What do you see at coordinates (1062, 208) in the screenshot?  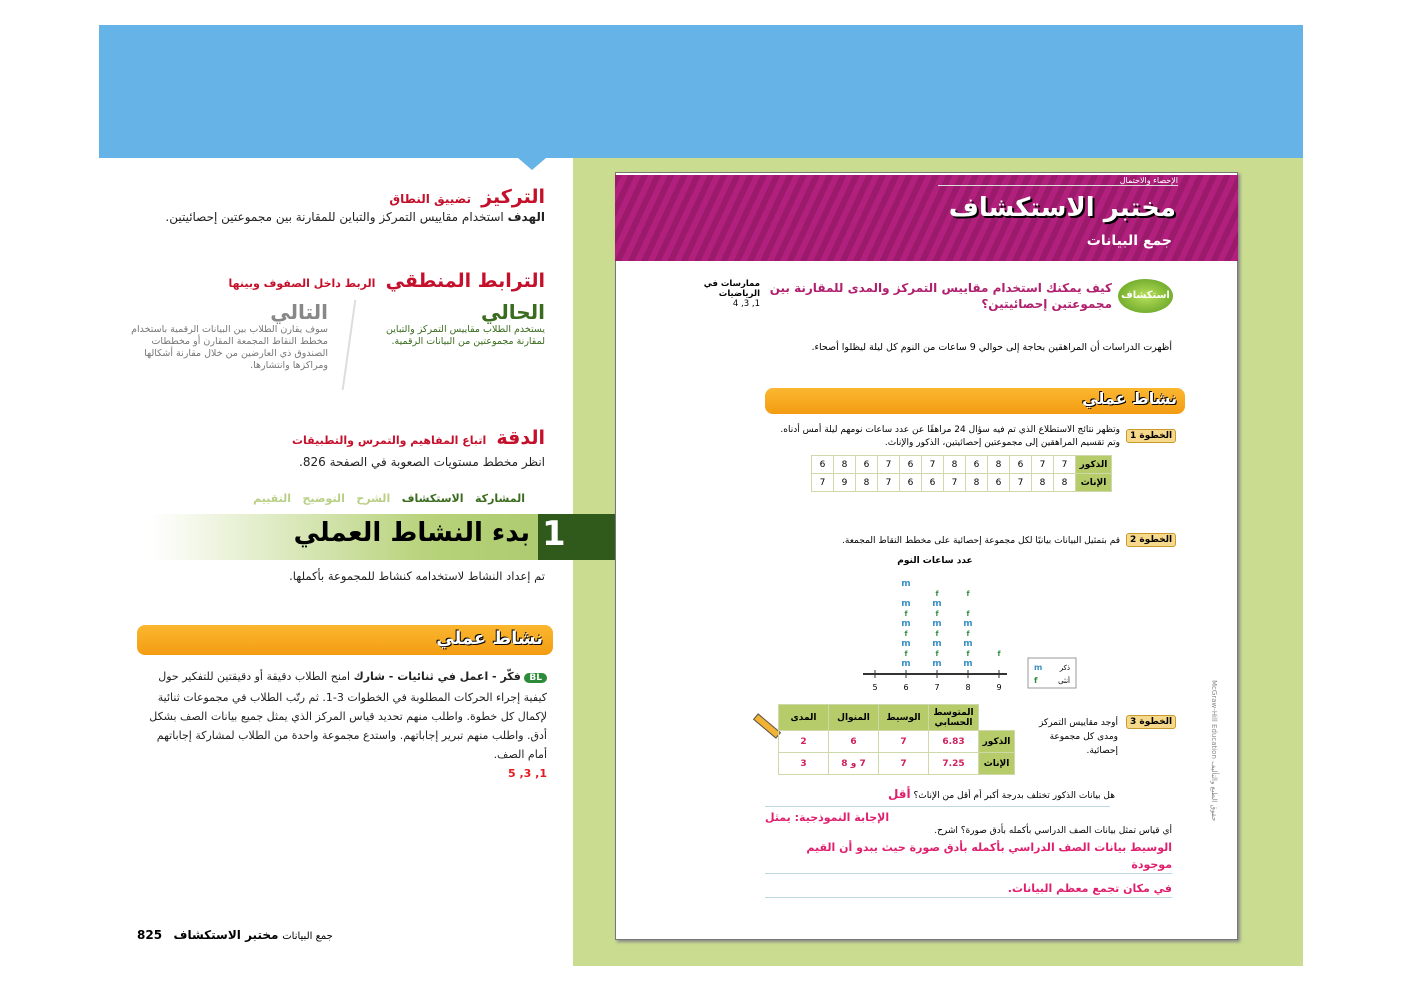 I see `lab-title: مختبر الاستكشاف` at bounding box center [1062, 208].